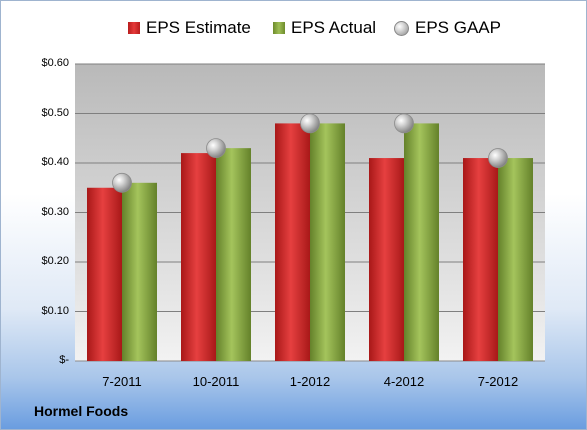 This screenshot has width=587, height=430. Describe the element at coordinates (498, 381) in the screenshot. I see `x-tick-label: 7-2012` at that location.